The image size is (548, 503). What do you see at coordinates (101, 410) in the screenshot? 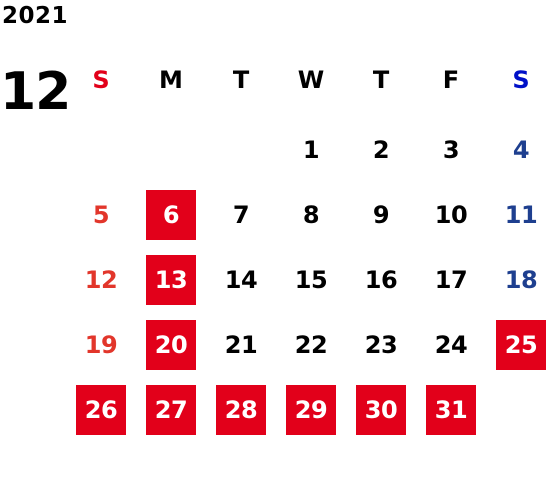
I see `day-26: 26` at bounding box center [101, 410].